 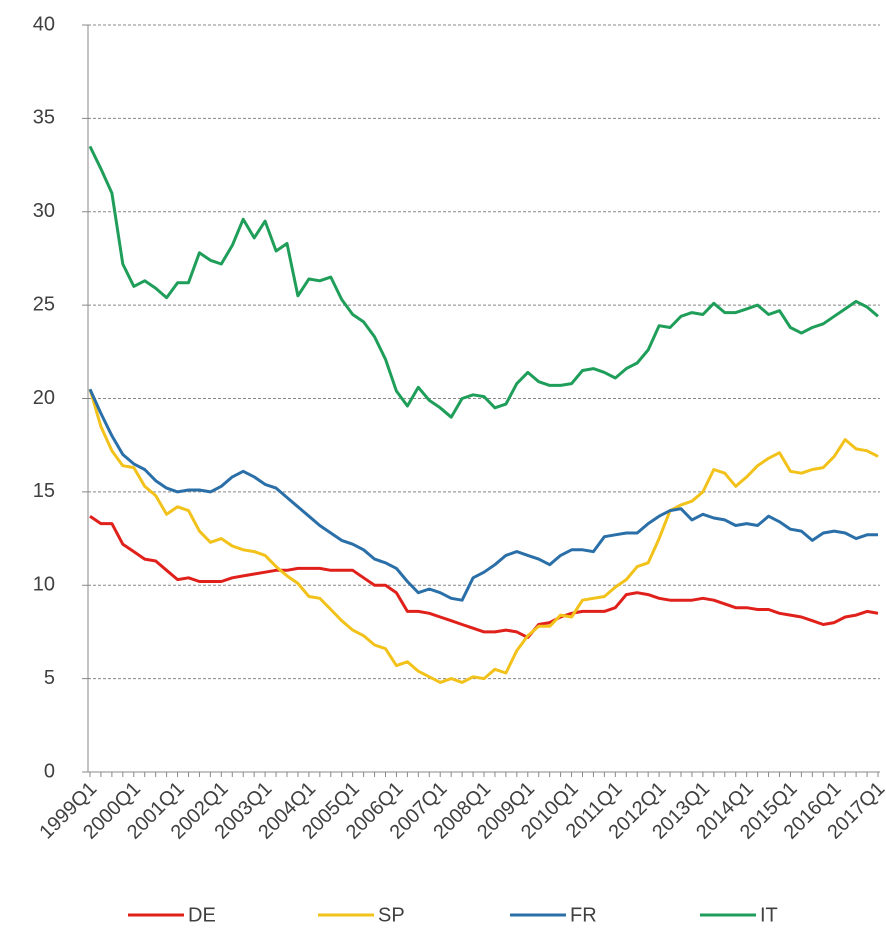 I want to click on legend-label: IT, so click(x=769, y=915).